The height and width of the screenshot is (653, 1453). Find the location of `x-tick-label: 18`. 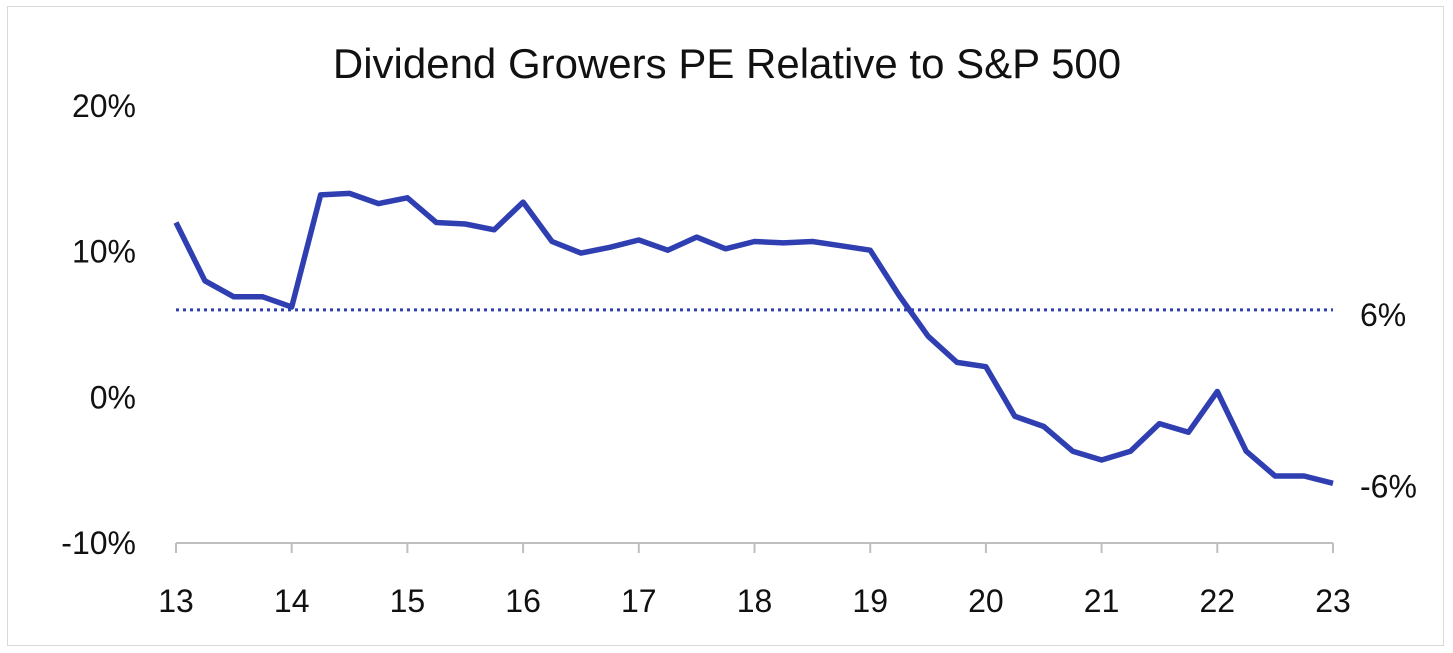

x-tick-label: 18 is located at coordinates (755, 601).